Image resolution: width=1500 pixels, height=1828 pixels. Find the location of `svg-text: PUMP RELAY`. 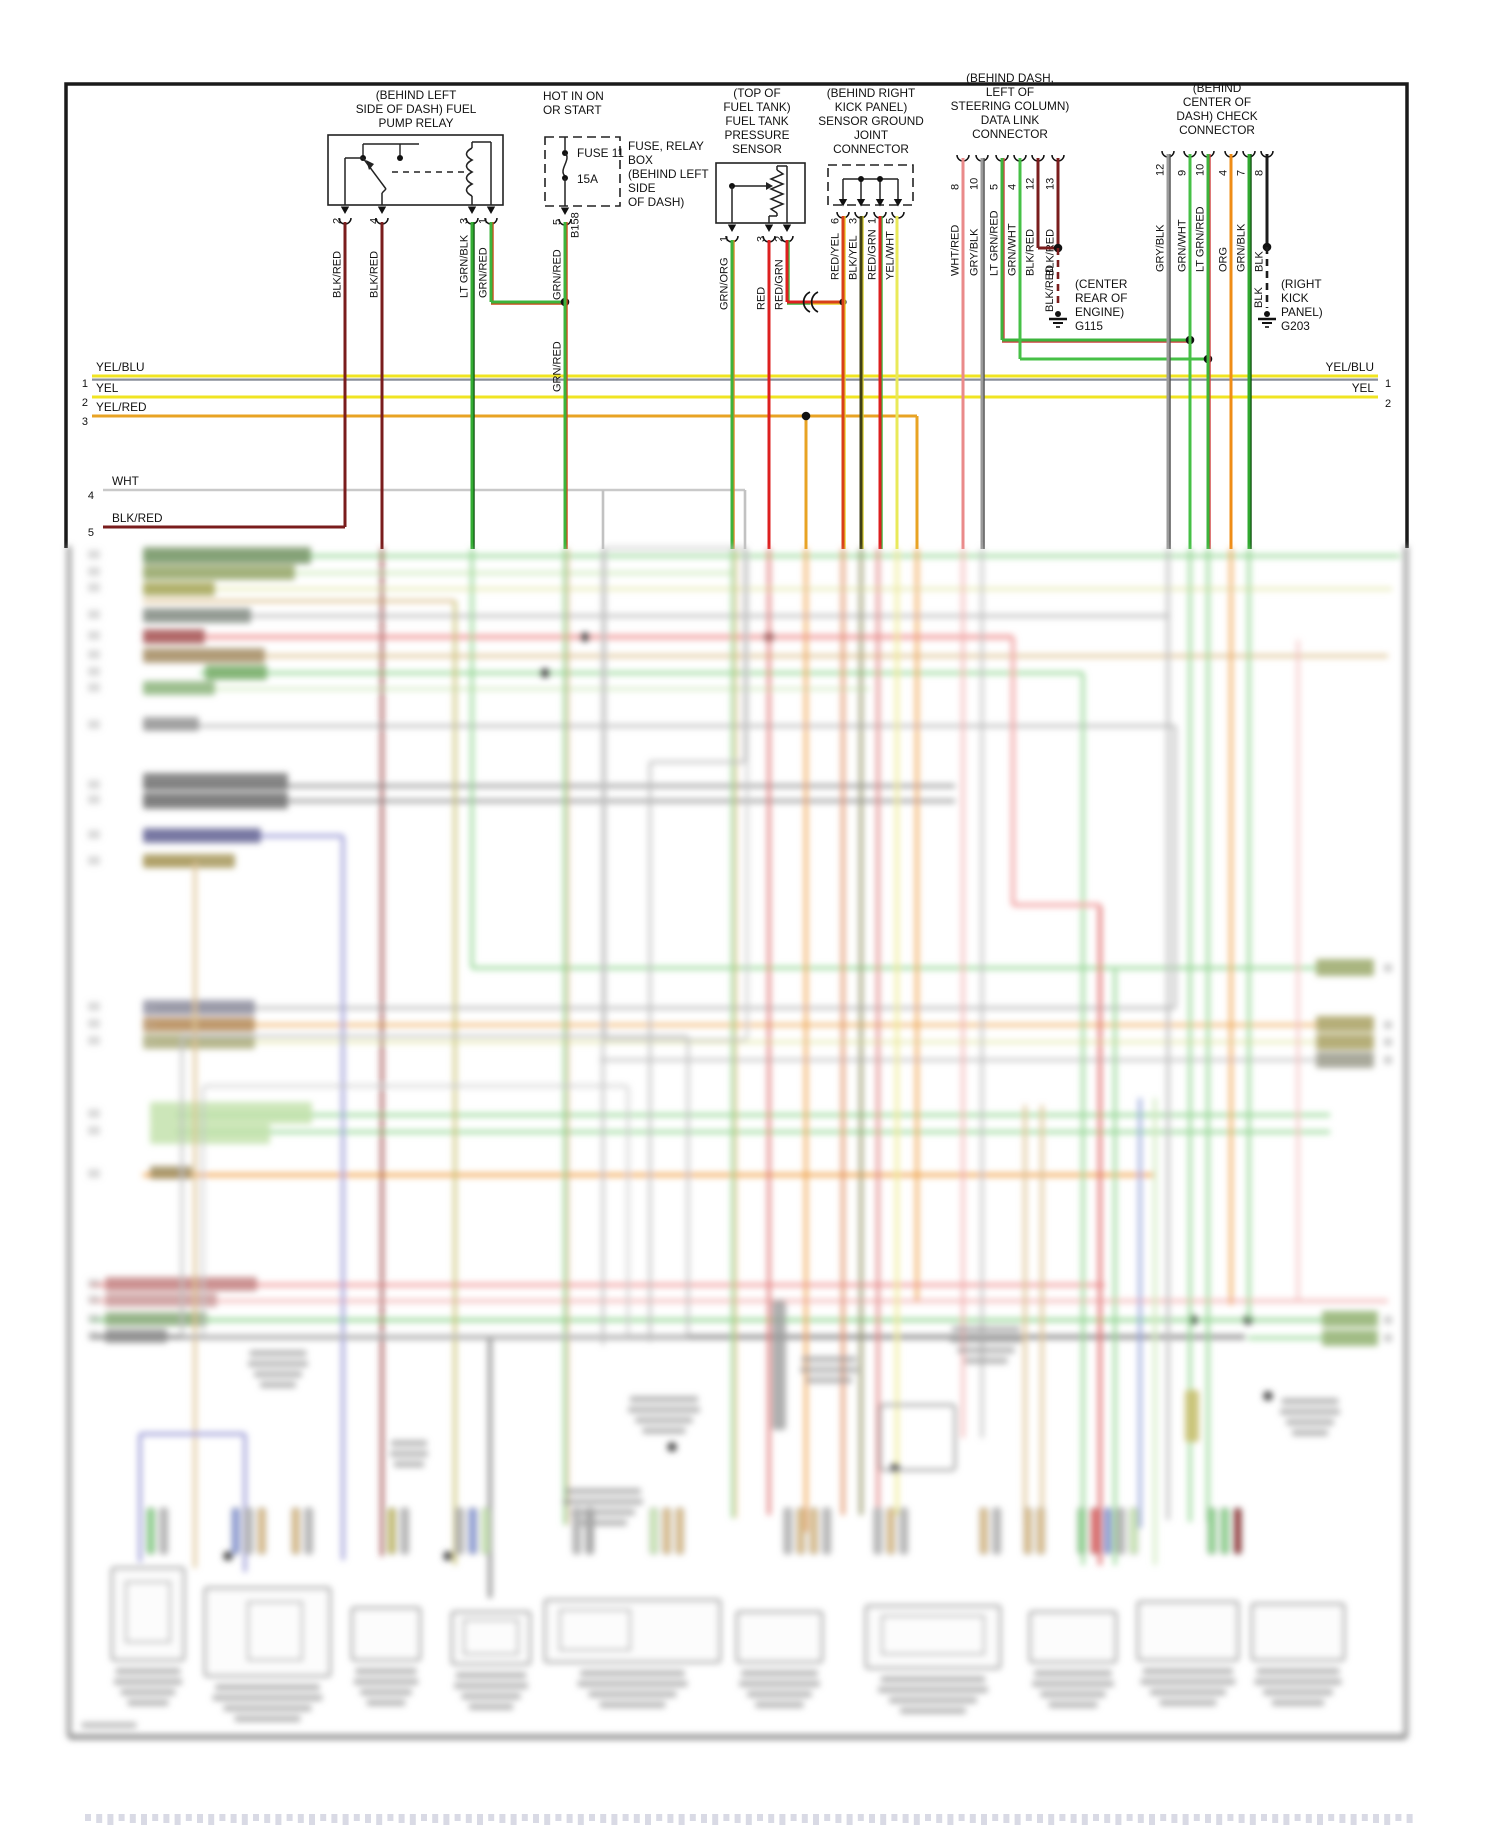

svg-text: PUMP RELAY is located at coordinates (416, 123).